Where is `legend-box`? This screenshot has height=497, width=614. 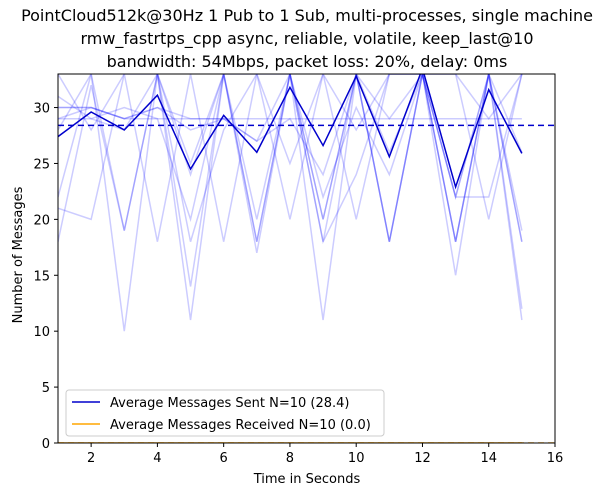 legend-box is located at coordinates (225, 413).